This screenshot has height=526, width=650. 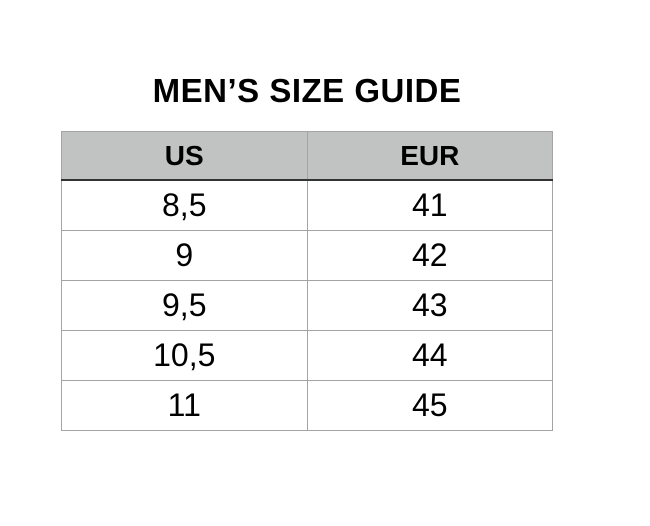 What do you see at coordinates (429, 355) in the screenshot?
I see `eur-size-cell: 44` at bounding box center [429, 355].